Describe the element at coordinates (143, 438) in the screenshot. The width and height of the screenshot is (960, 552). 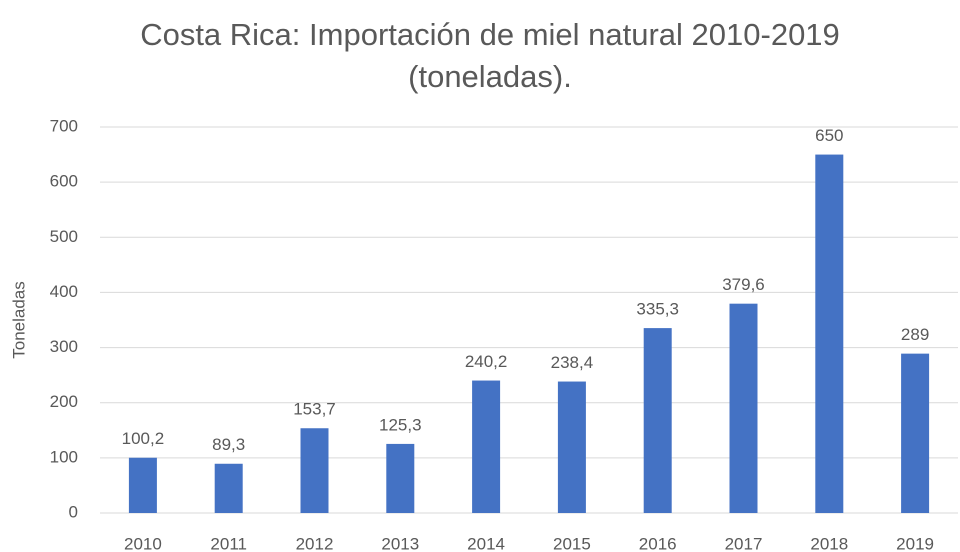
I see `value-label: 100,2` at that location.